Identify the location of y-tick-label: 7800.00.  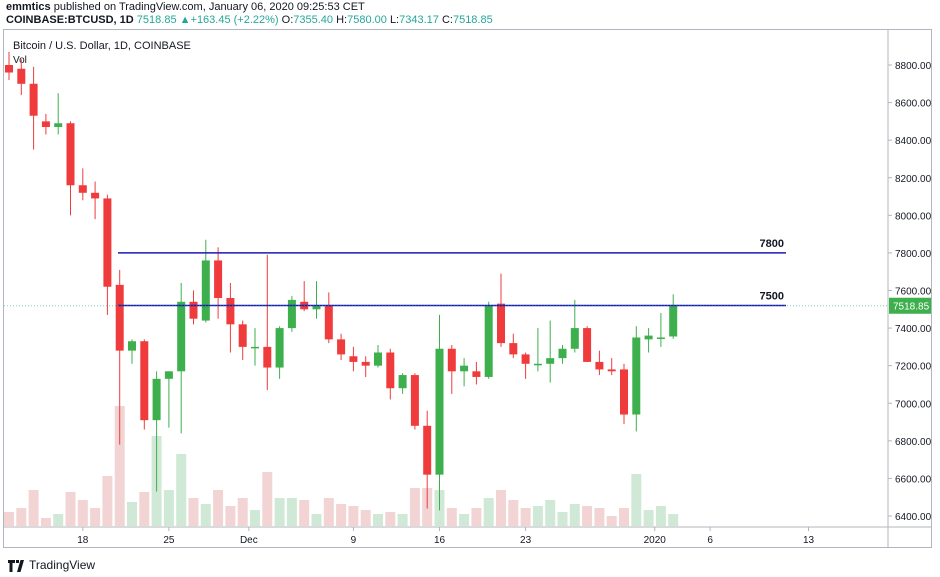
(913, 254).